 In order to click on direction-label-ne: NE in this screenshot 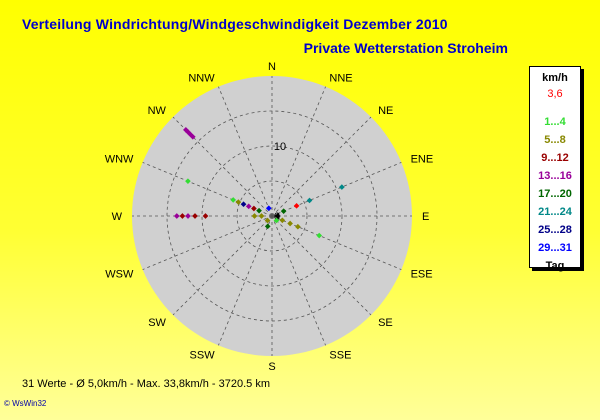, I will do `click(385, 111)`.